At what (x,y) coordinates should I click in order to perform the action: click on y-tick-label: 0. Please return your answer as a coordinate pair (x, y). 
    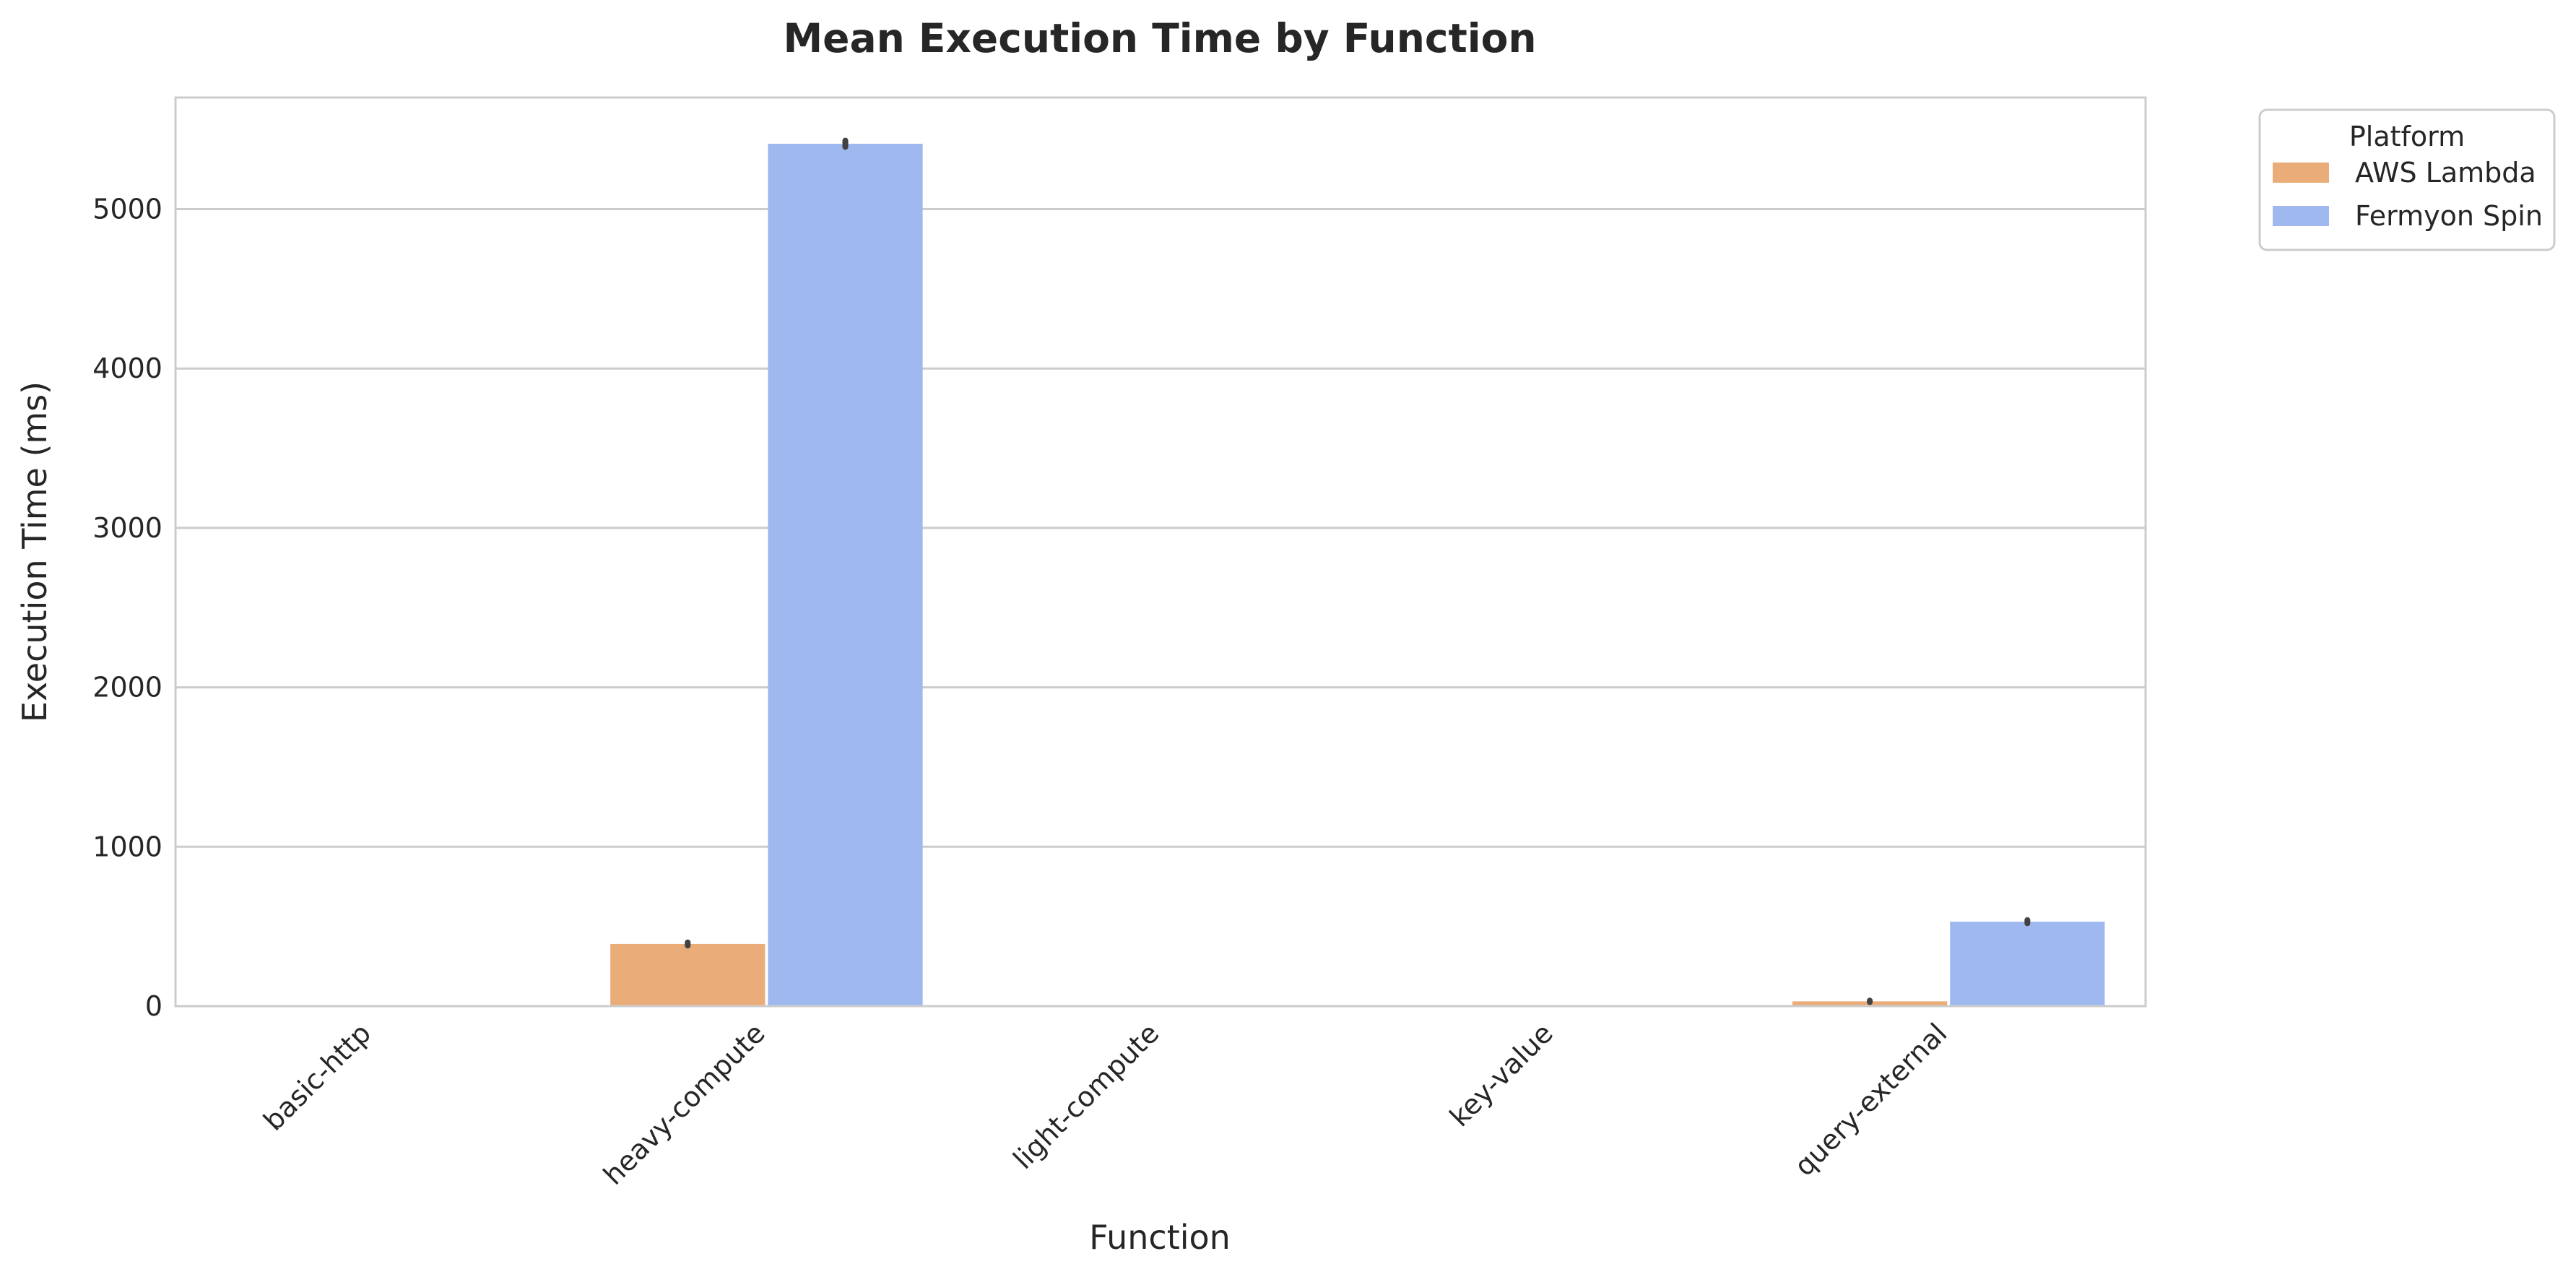
    Looking at the image, I should click on (153, 1006).